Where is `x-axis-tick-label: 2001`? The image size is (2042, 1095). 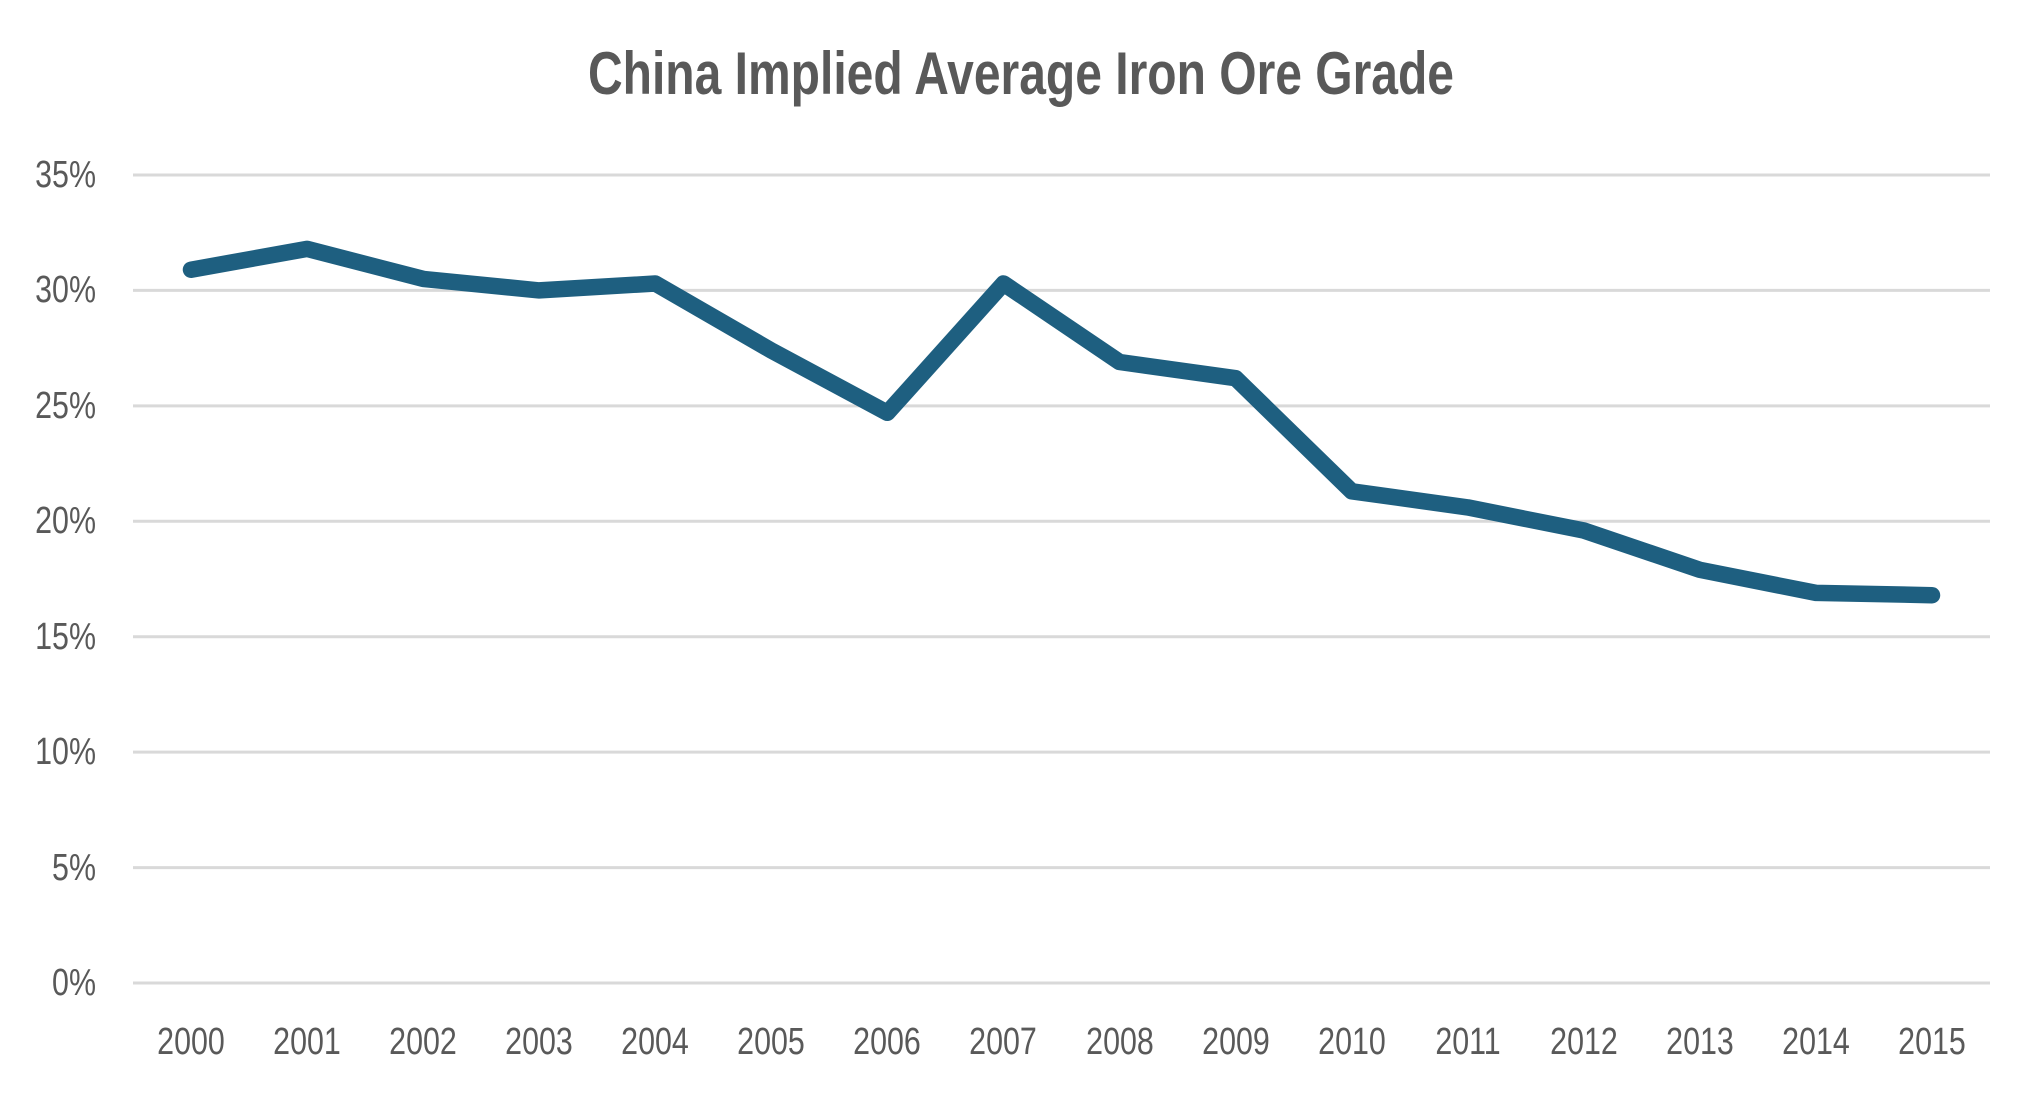 x-axis-tick-label: 2001 is located at coordinates (307, 1042).